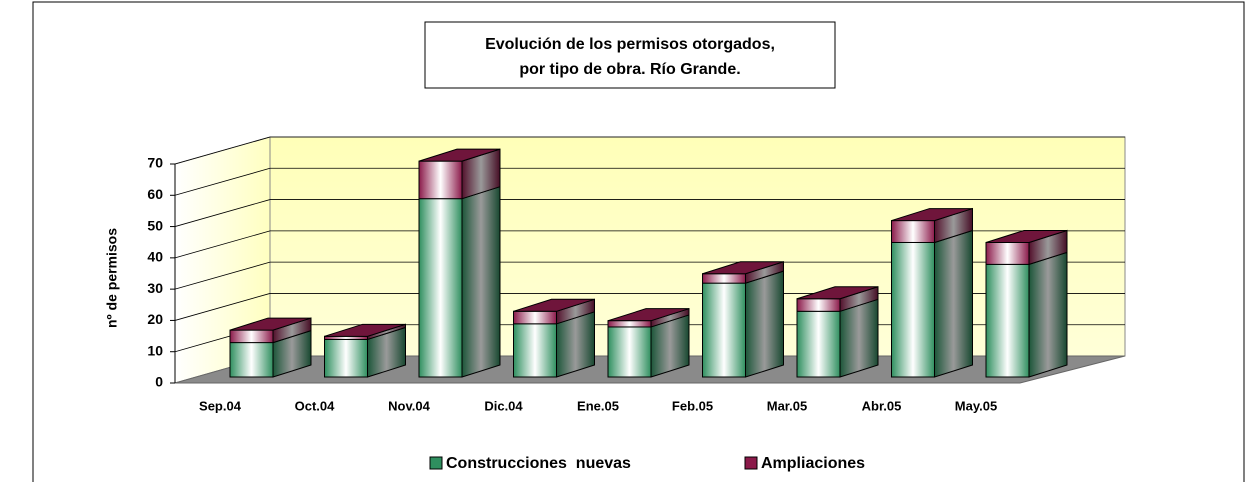  I want to click on y-tick-label: 60, so click(155, 194).